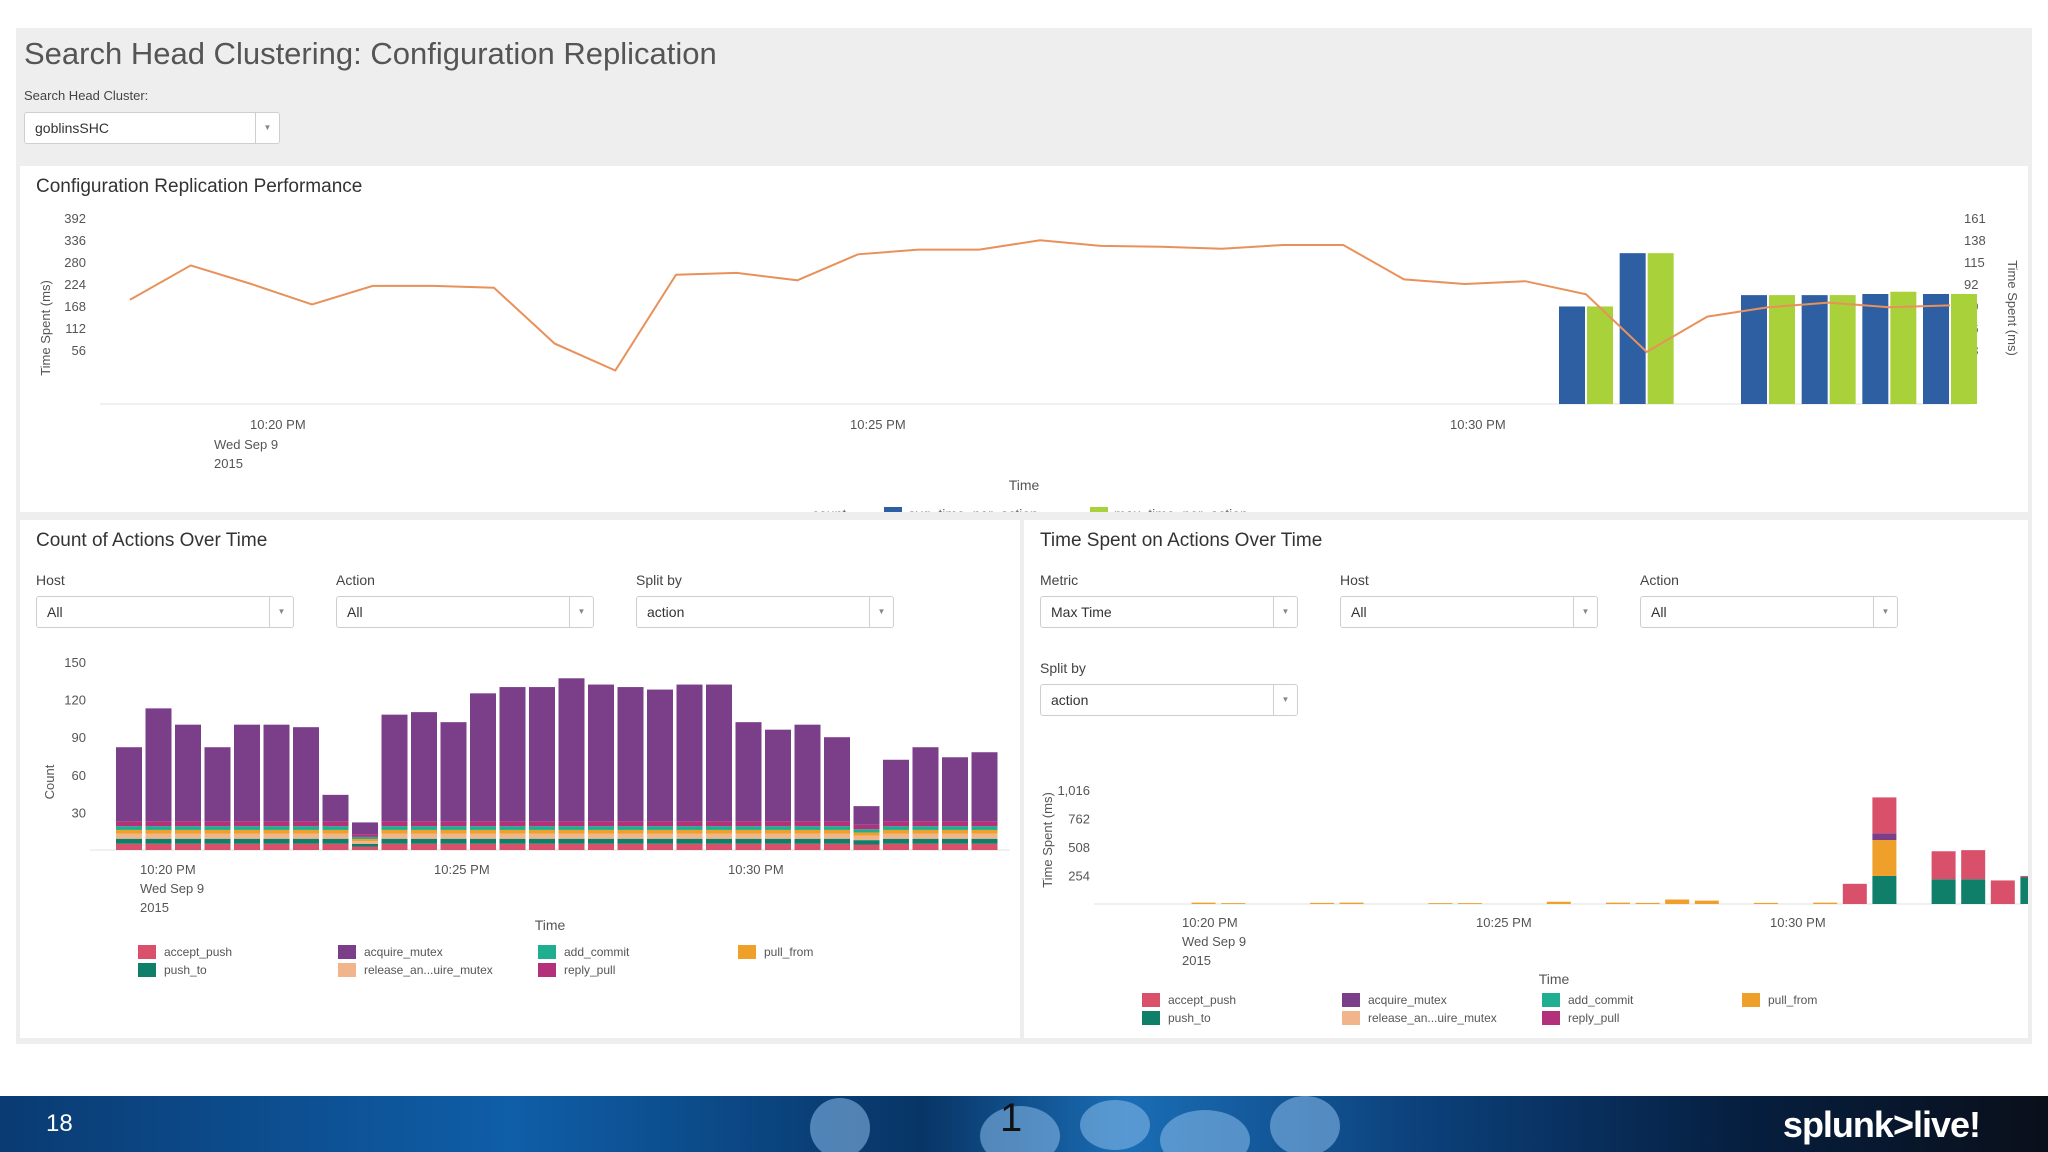 This screenshot has width=2048, height=1152. I want to click on y-tick-label-right: 161, so click(1975, 218).